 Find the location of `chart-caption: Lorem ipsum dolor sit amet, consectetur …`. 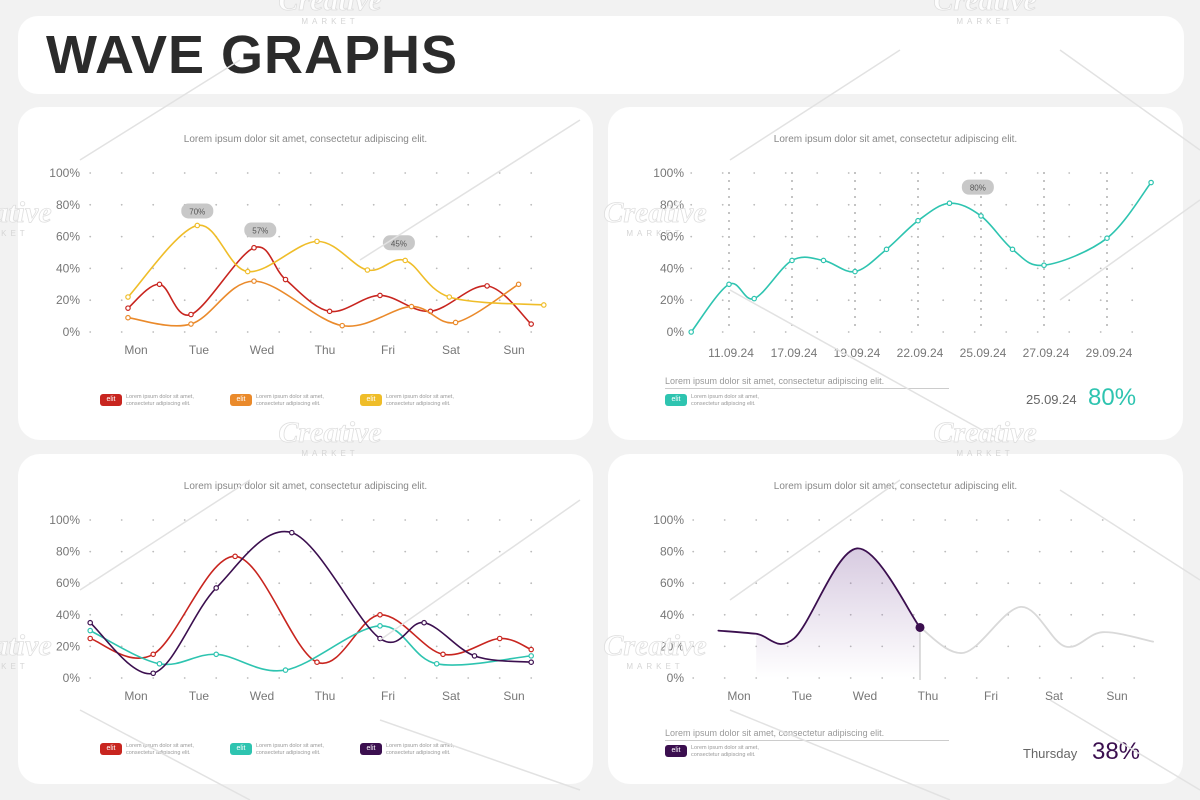

chart-caption: Lorem ipsum dolor sit amet, consectetur … is located at coordinates (305, 486).